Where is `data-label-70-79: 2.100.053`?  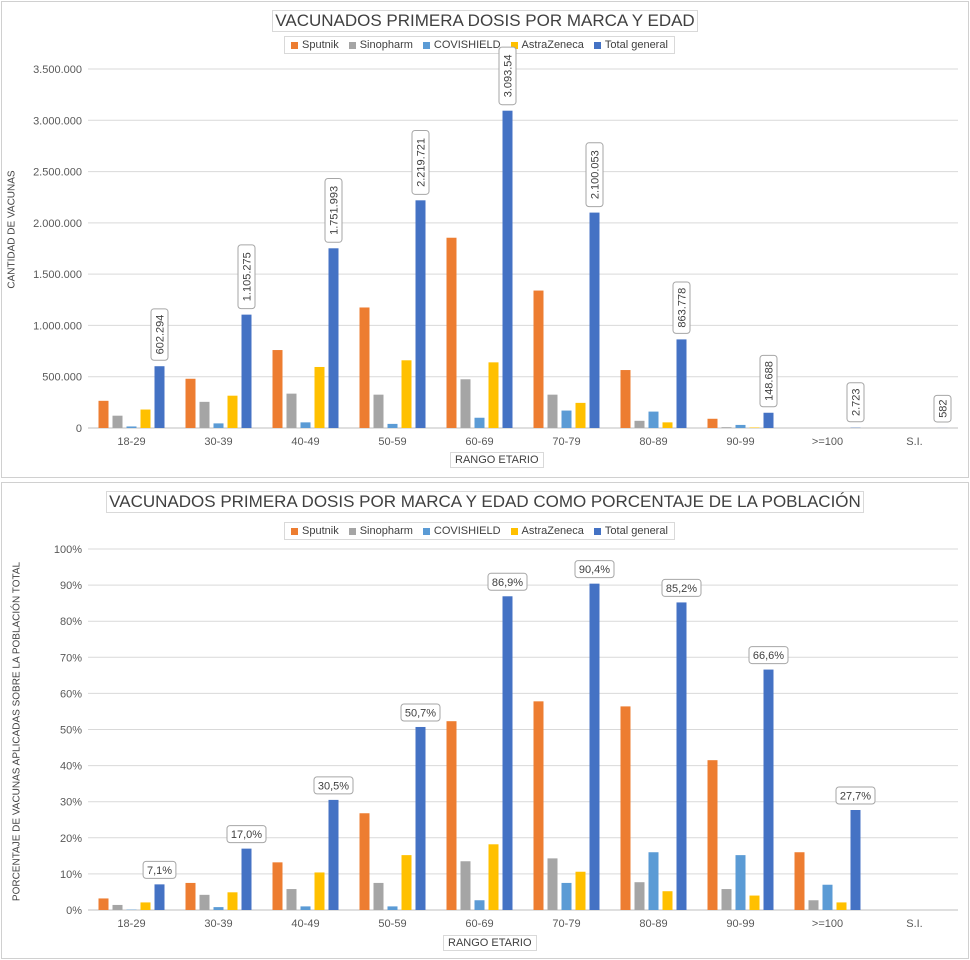
data-label-70-79: 2.100.053 is located at coordinates (594, 175).